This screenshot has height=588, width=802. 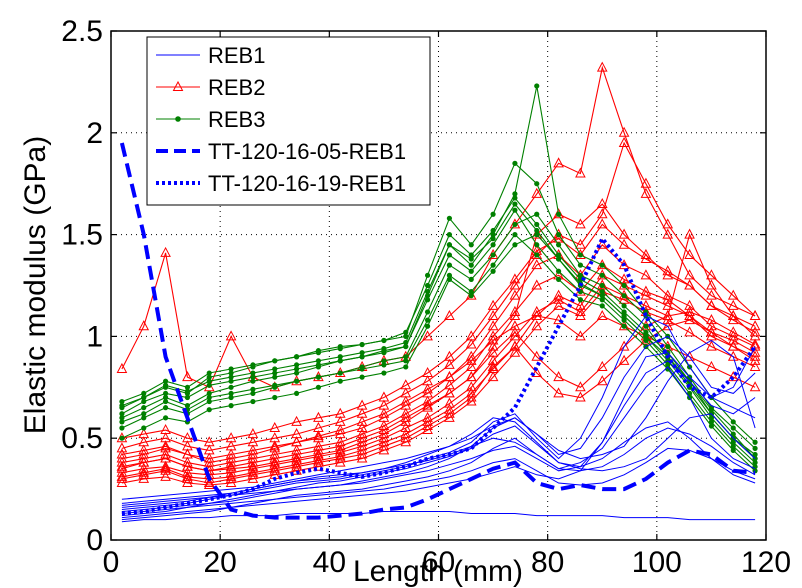 What do you see at coordinates (766, 562) in the screenshot?
I see `x-tick-label: 120` at bounding box center [766, 562].